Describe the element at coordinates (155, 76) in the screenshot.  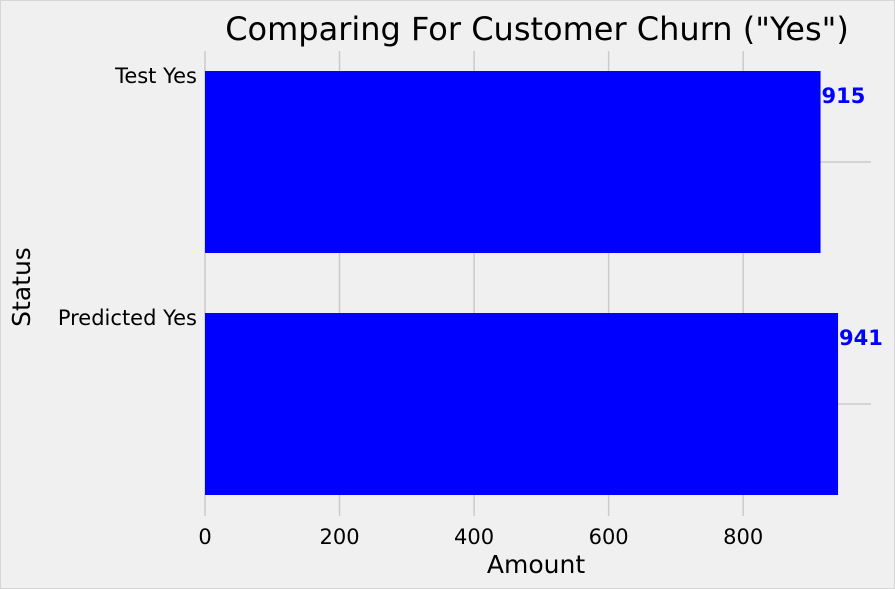
I see `y-tick-label: Test Yes` at that location.